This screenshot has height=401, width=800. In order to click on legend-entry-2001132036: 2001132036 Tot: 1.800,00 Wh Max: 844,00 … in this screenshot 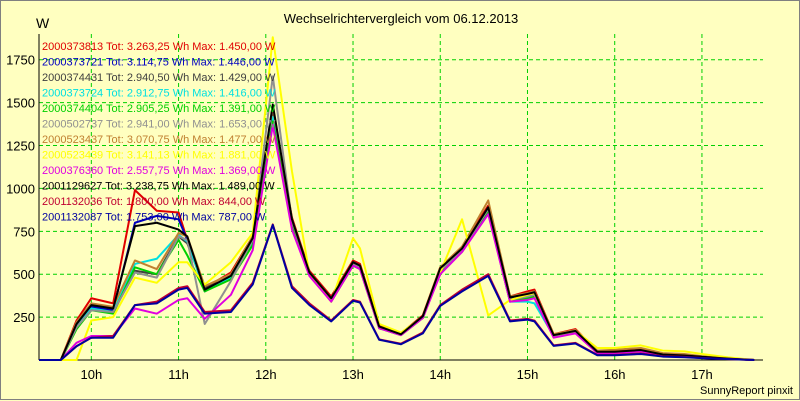, I will do `click(154, 202)`.